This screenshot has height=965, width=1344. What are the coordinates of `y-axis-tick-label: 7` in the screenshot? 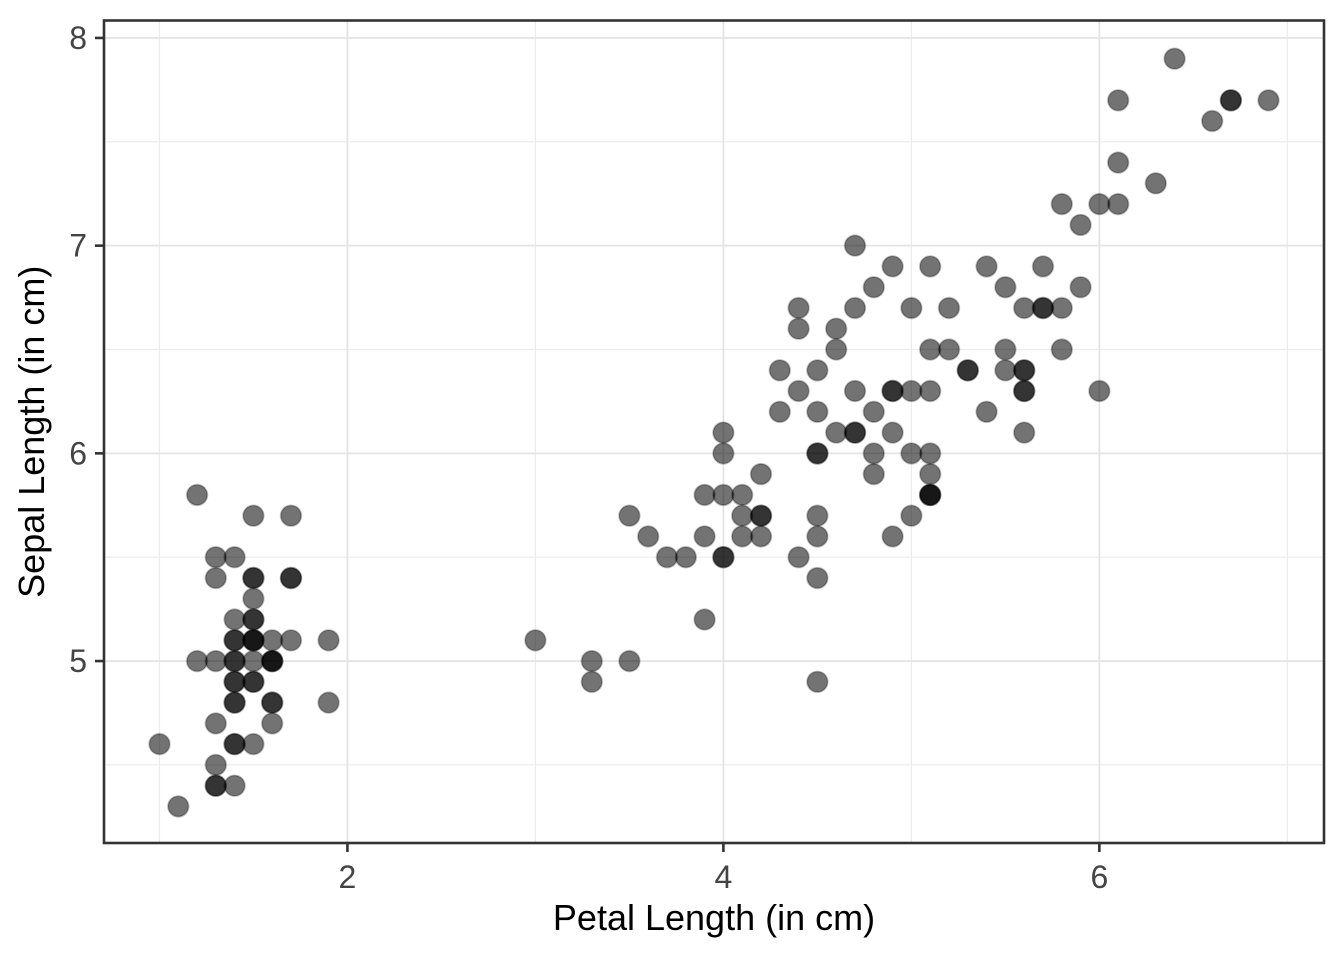 It's located at (78, 246).